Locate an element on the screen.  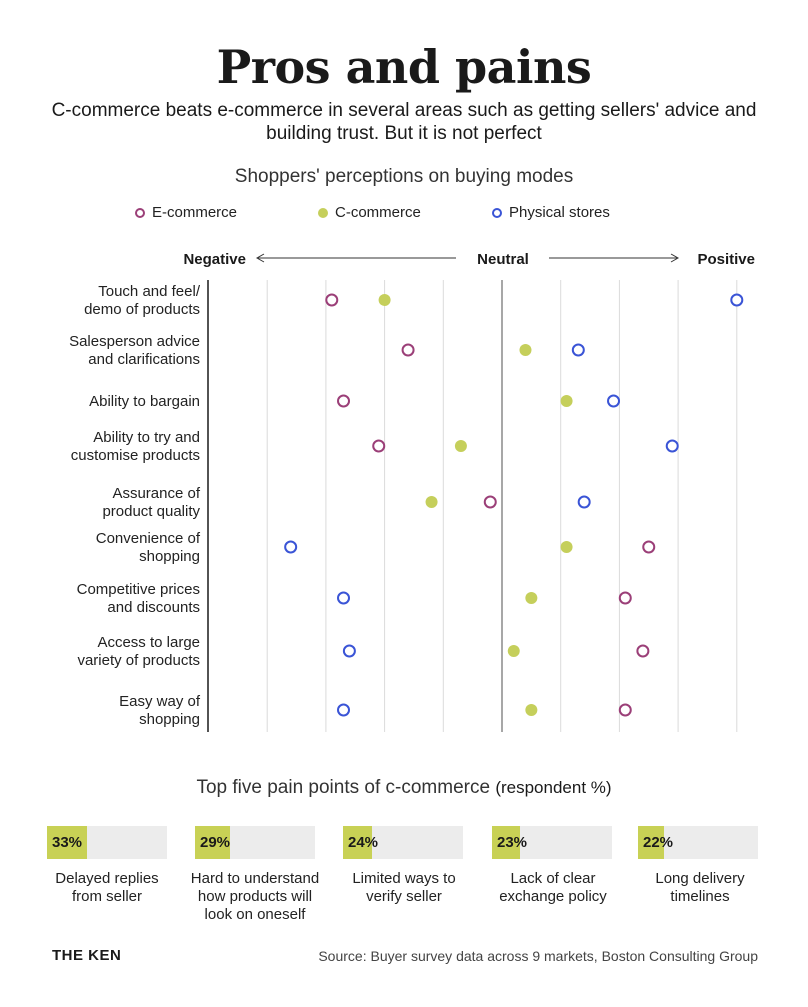
axis-arrowhead-negative is located at coordinates (260, 258).